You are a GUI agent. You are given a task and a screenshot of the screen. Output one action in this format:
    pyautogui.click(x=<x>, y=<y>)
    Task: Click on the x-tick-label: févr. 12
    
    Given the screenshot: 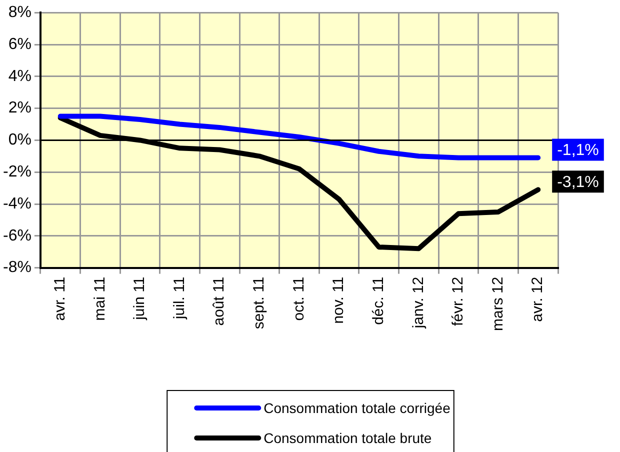 What is the action you would take?
    pyautogui.click(x=458, y=301)
    